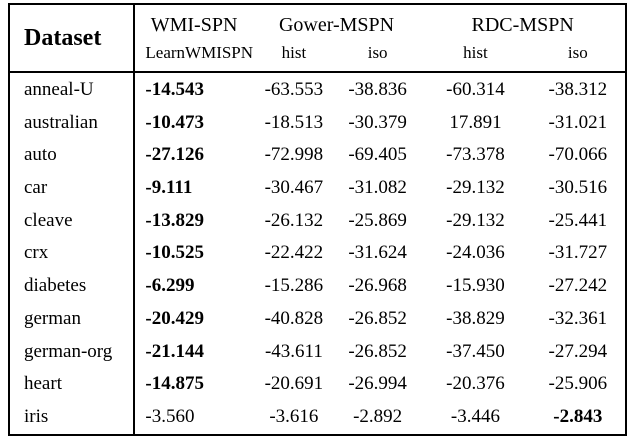  What do you see at coordinates (174, 122) in the screenshot?
I see `value-cell: -10.473` at bounding box center [174, 122].